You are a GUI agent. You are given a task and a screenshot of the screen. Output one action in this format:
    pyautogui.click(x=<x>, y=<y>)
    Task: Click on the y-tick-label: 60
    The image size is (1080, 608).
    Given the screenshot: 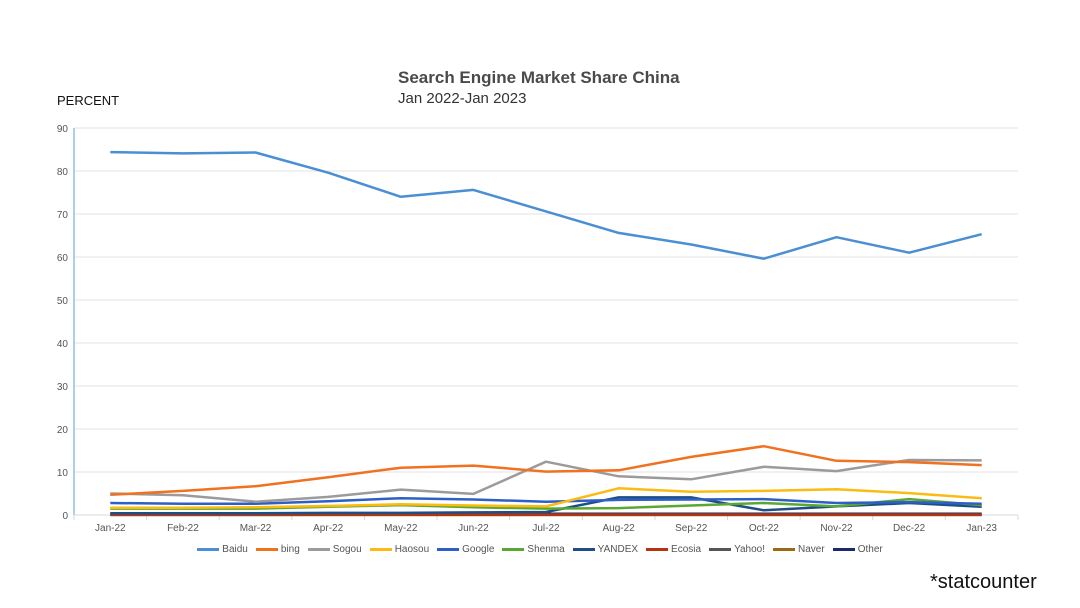 What is the action you would take?
    pyautogui.click(x=63, y=258)
    